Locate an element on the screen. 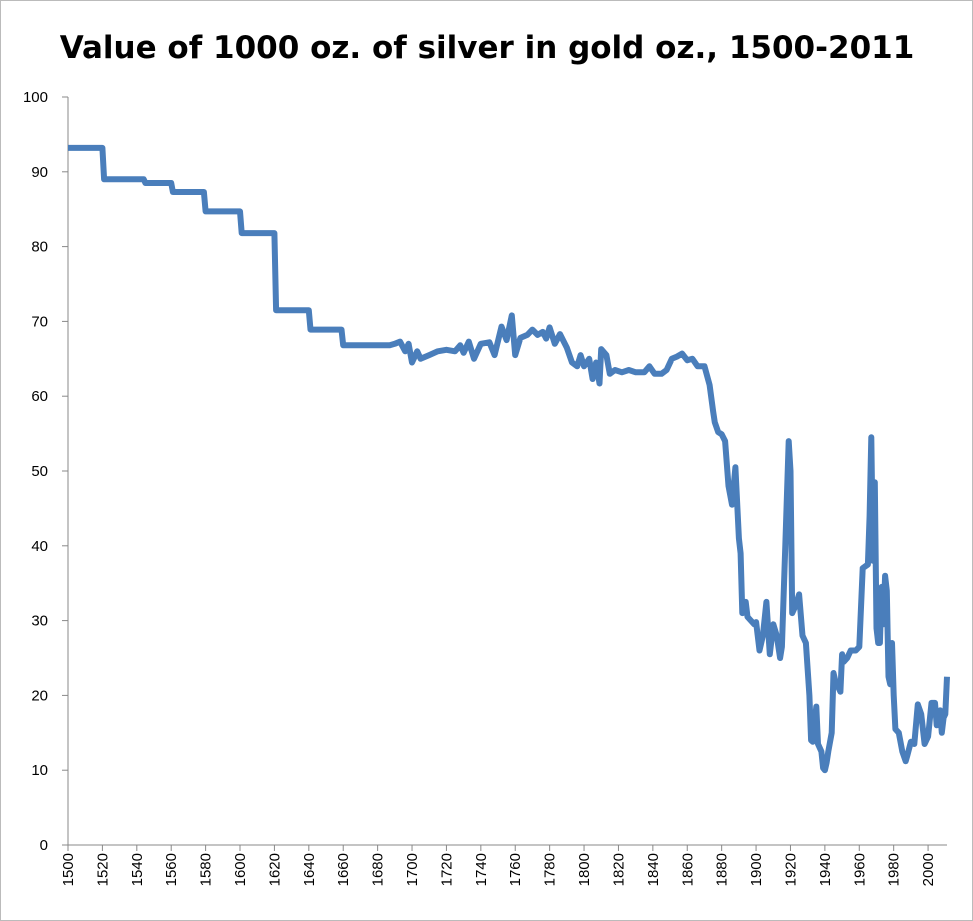 The image size is (973, 921). x-tick-label: 1720 is located at coordinates (446, 869).